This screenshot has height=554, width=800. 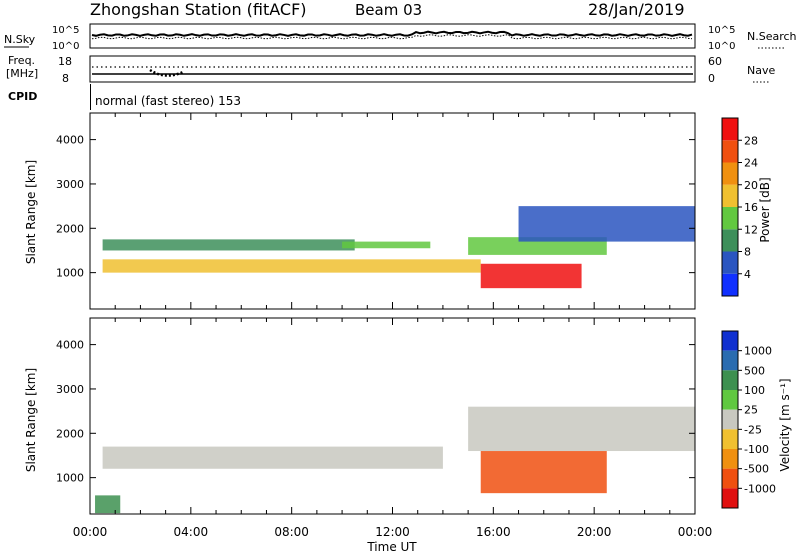 What do you see at coordinates (772, 36) in the screenshot?
I see `nsearch-label: N.Search` at bounding box center [772, 36].